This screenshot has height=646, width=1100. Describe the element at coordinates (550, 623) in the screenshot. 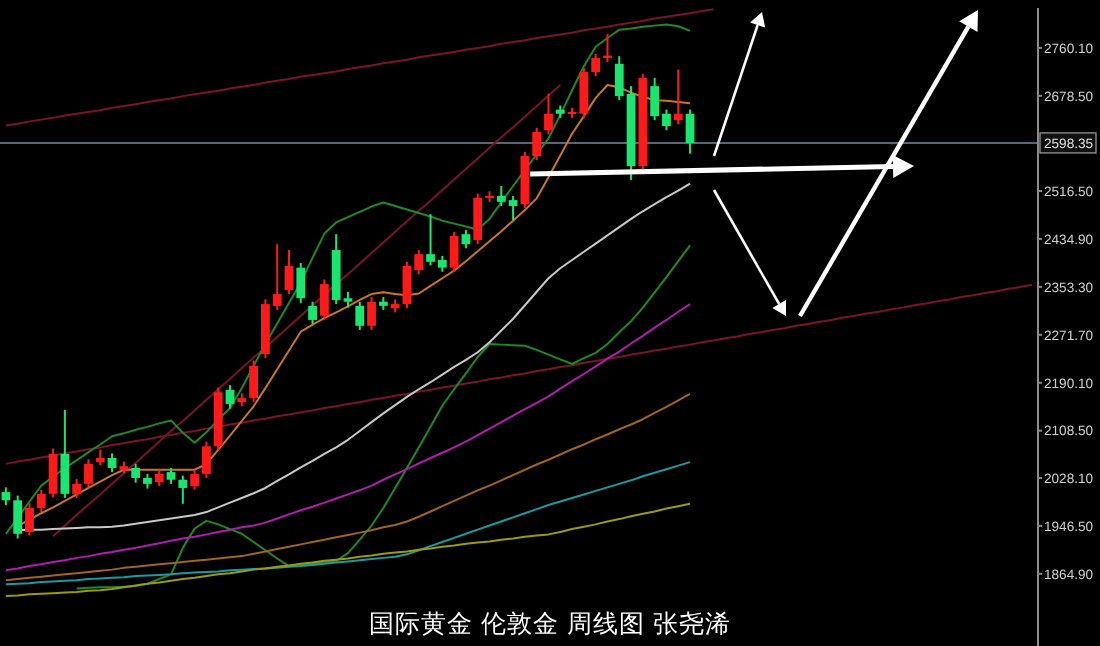

I see `annotation: 国际黄金 伦敦金 周线图 张尧浠` at that location.